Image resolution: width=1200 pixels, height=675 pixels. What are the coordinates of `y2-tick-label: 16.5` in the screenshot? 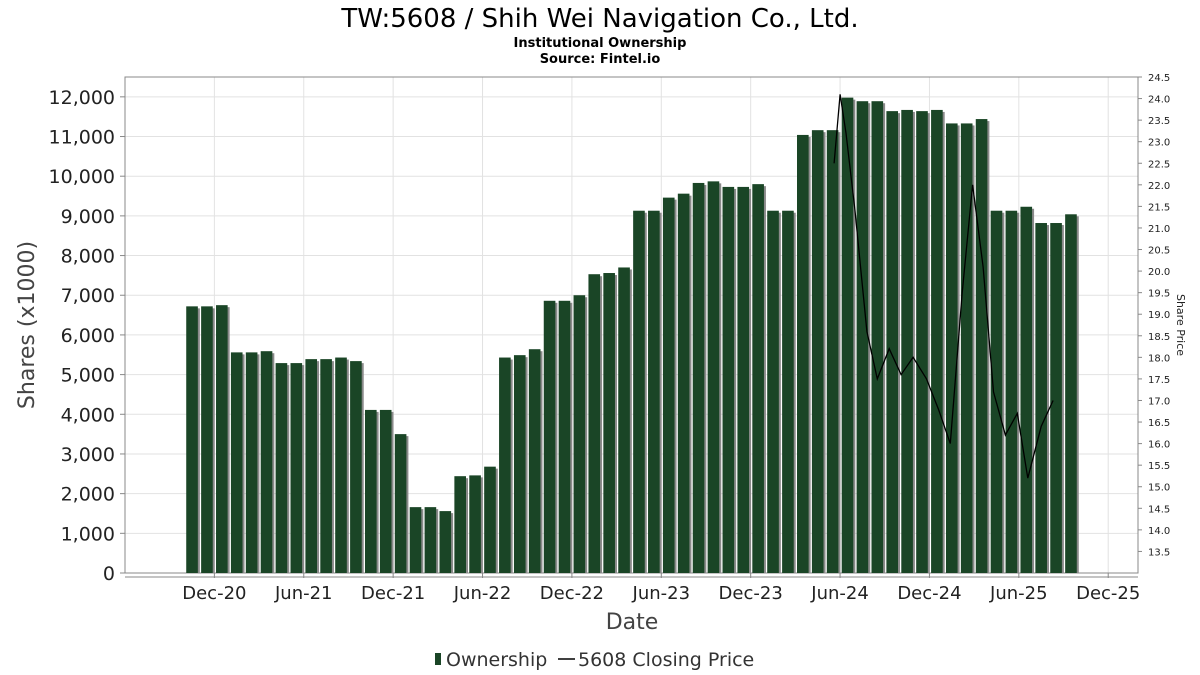 It's located at (1159, 423).